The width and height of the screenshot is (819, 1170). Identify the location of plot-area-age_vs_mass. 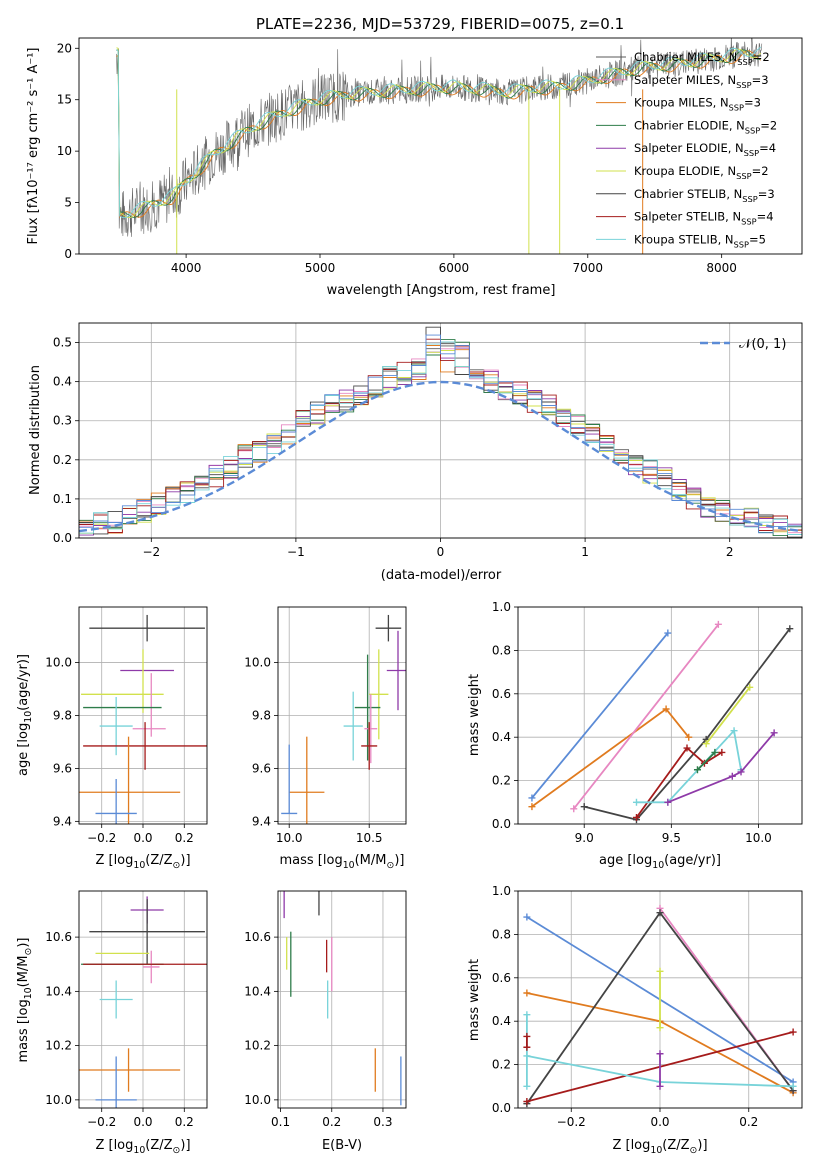
(343, 719).